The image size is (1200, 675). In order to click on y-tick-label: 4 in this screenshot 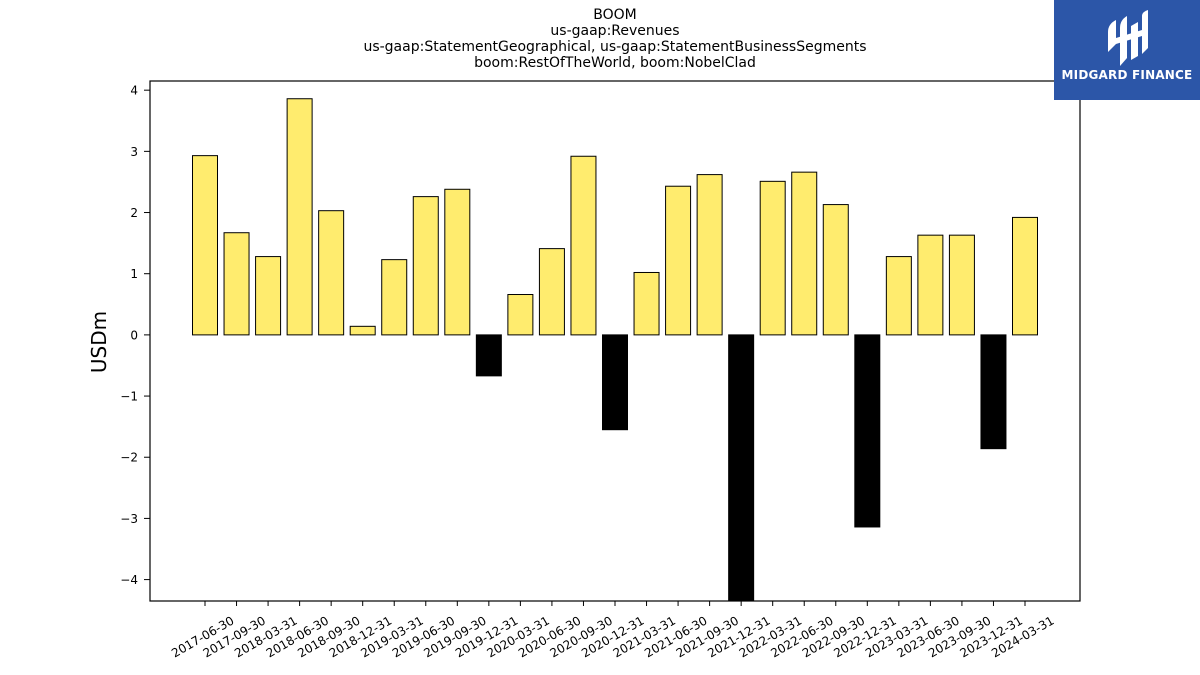, I will do `click(134, 91)`.